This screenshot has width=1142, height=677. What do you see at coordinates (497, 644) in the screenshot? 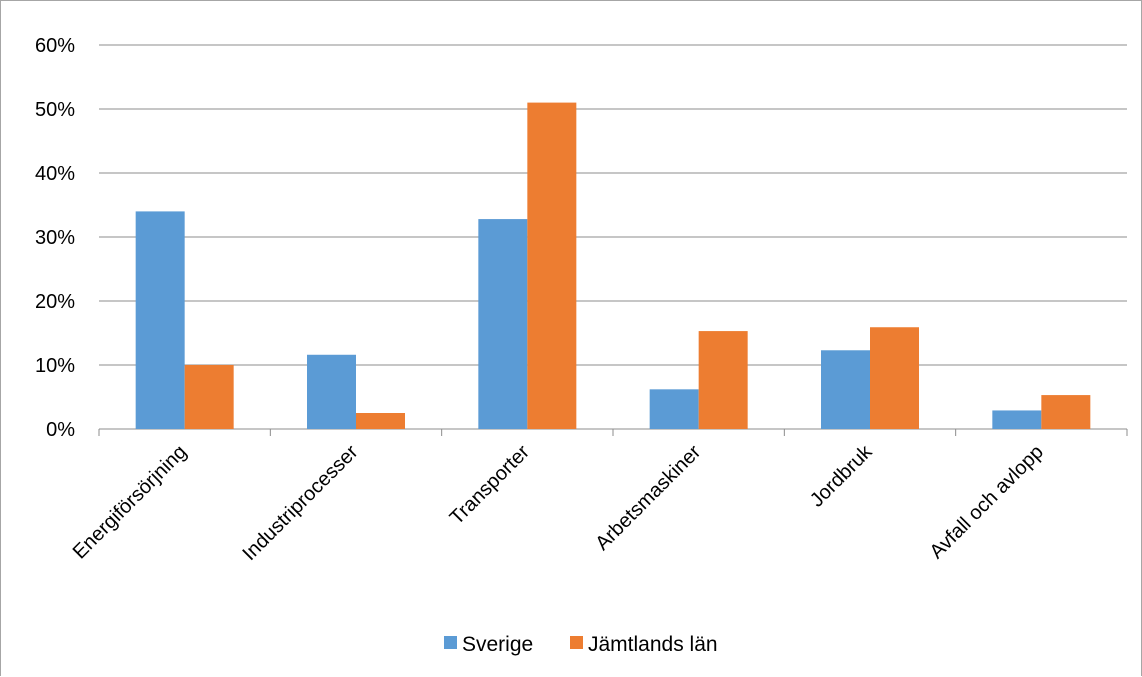
I see `legend-label: Sverige` at bounding box center [497, 644].